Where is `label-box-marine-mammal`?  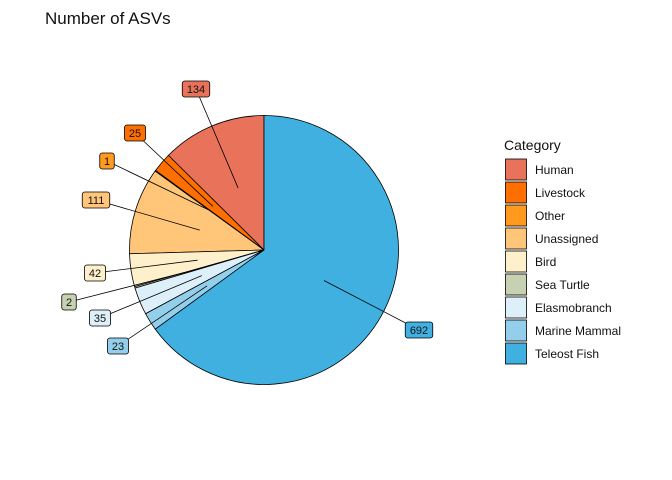
label-box-marine-mammal is located at coordinates (118, 346).